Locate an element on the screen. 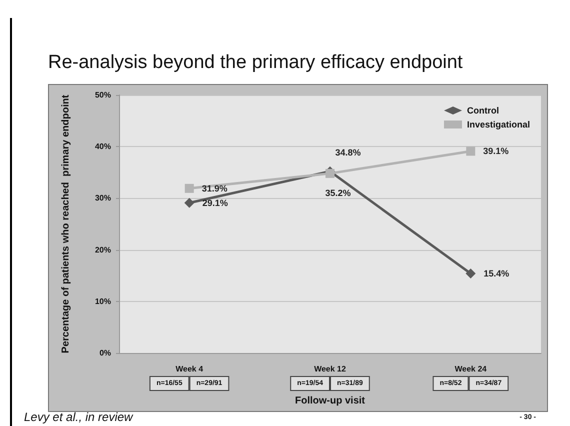  data-label: 31.9% is located at coordinates (215, 188).